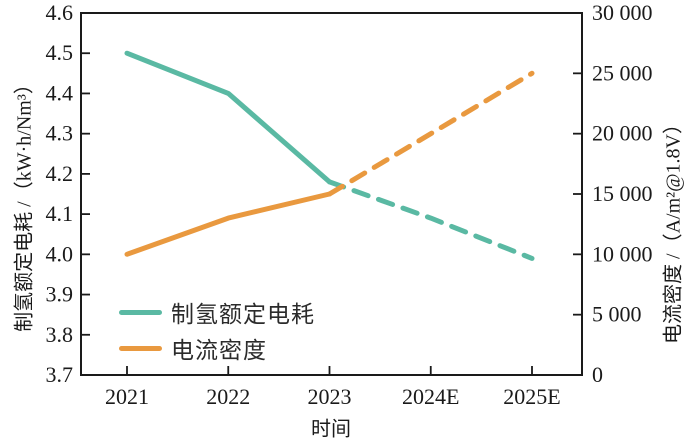 The height and width of the screenshot is (448, 700). What do you see at coordinates (60, 133) in the screenshot?
I see `left-axis-tick-label: 4.3` at bounding box center [60, 133].